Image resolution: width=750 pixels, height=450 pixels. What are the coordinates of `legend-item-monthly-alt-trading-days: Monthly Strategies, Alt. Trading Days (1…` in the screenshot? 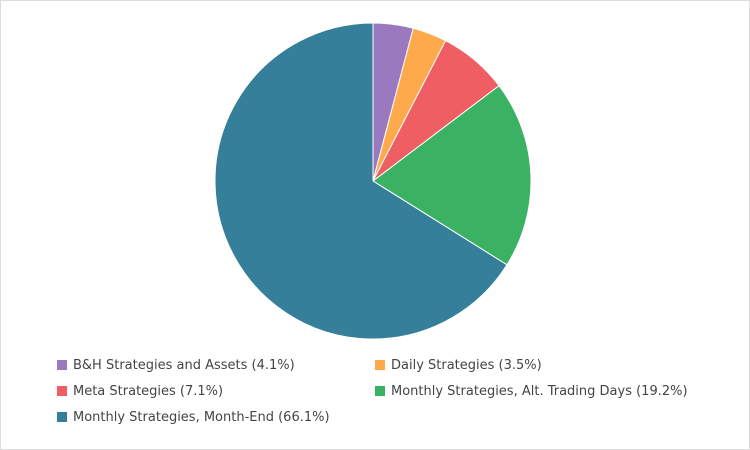 It's located at (545, 391).